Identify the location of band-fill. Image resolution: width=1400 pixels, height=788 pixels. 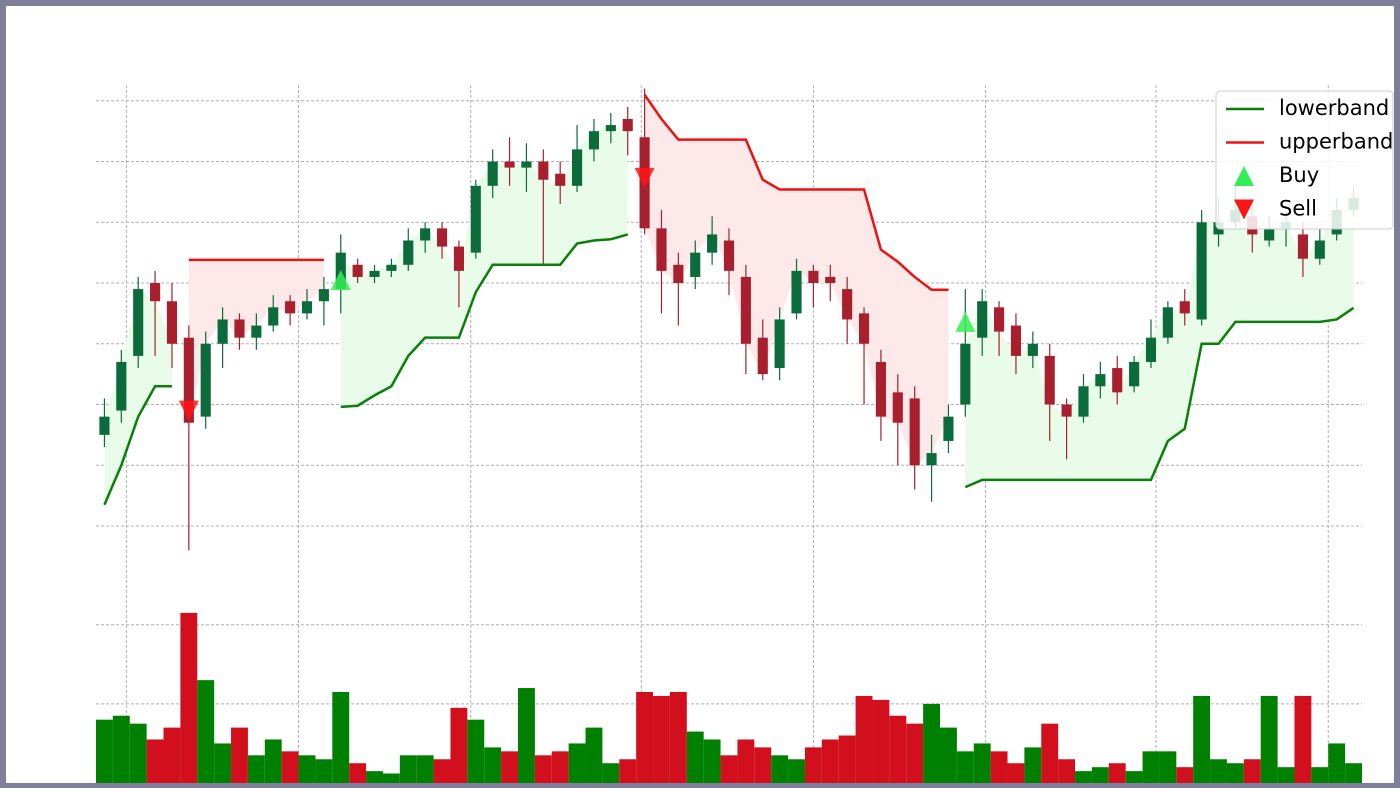
(796, 280).